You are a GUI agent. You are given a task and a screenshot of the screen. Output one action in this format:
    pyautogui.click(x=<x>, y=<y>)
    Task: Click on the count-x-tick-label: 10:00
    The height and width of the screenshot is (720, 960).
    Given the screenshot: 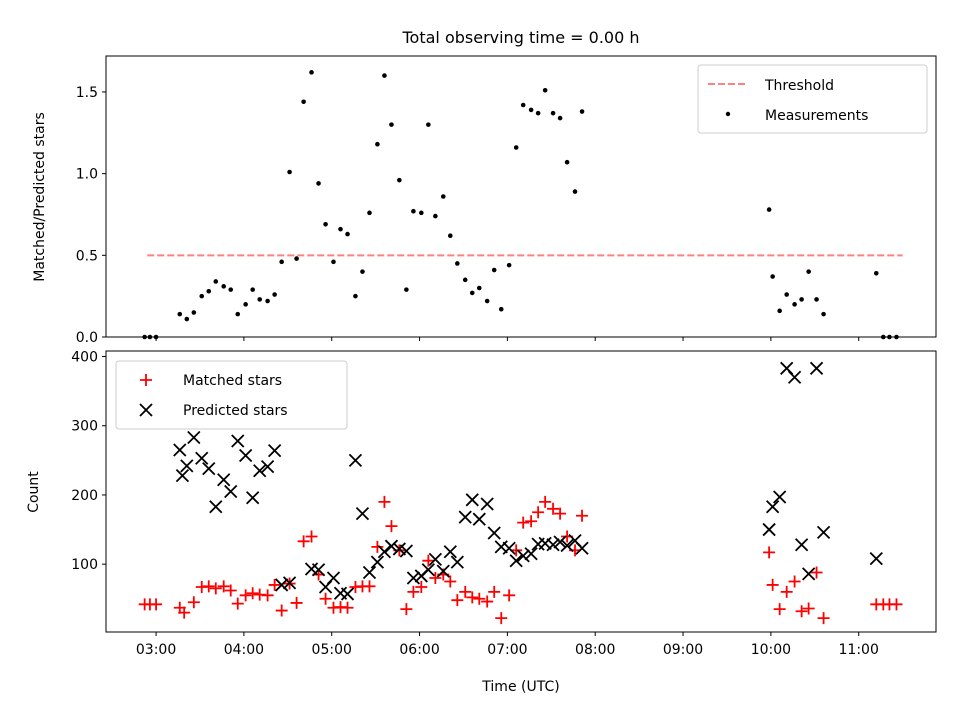 What is the action you would take?
    pyautogui.click(x=771, y=650)
    